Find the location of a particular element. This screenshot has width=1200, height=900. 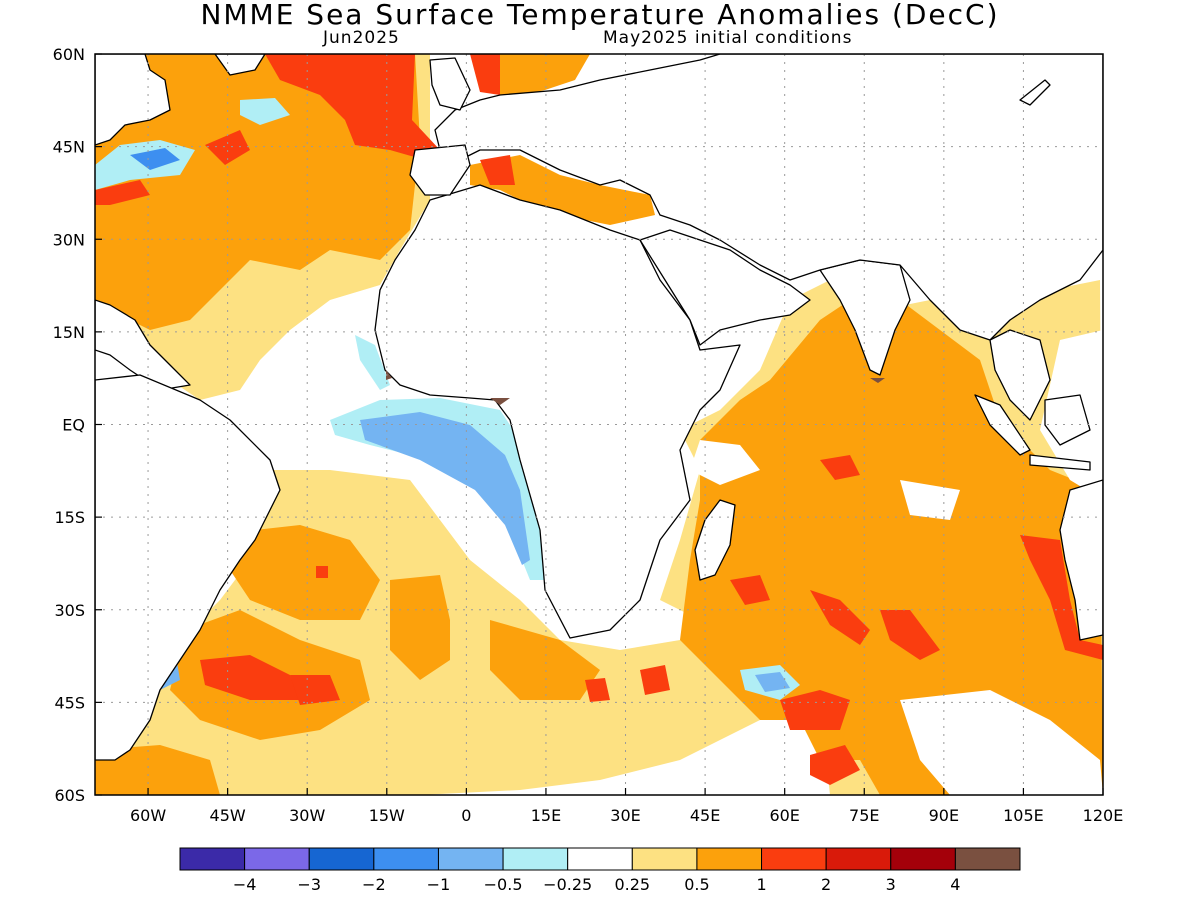

anomaly-region-med-red is located at coordinates (497, 170).